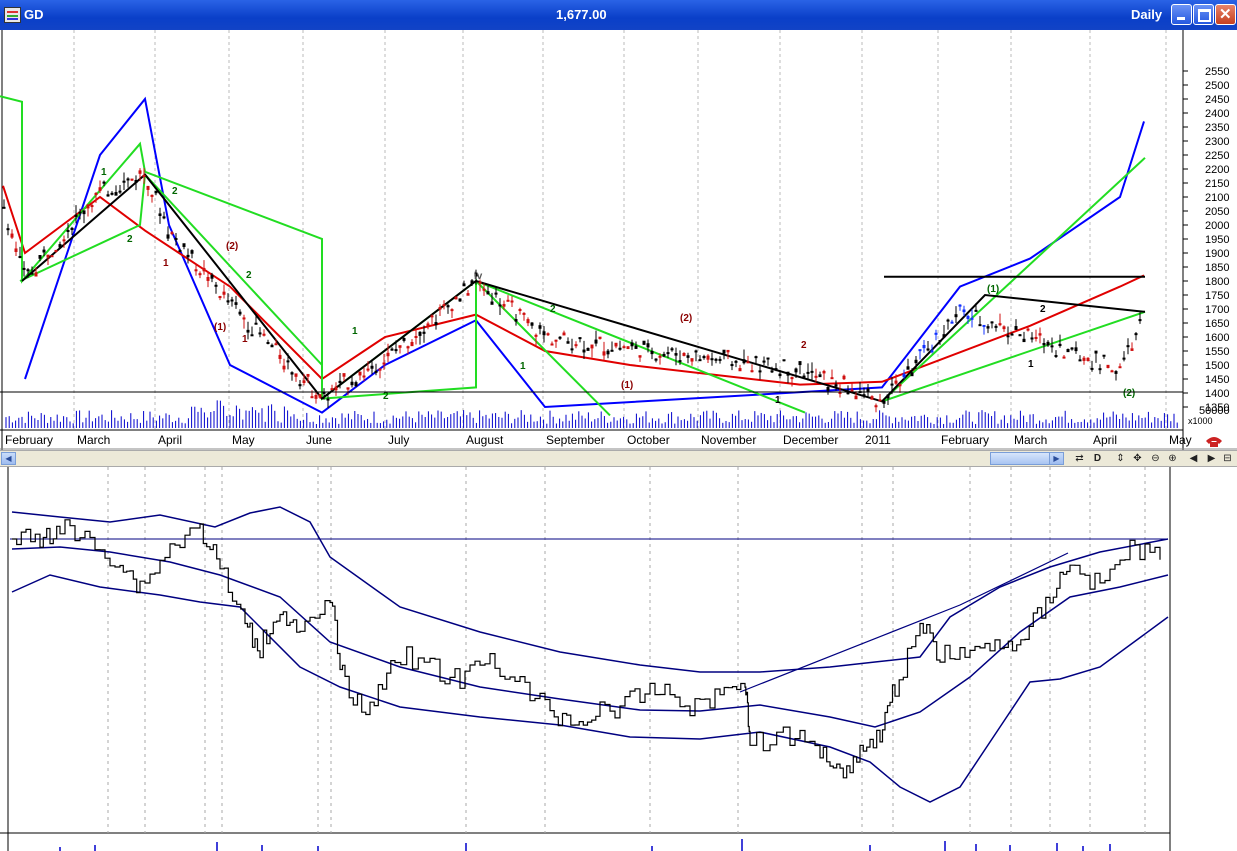 The width and height of the screenshot is (1237, 851). I want to click on move-icon: ✥, so click(1137, 458).